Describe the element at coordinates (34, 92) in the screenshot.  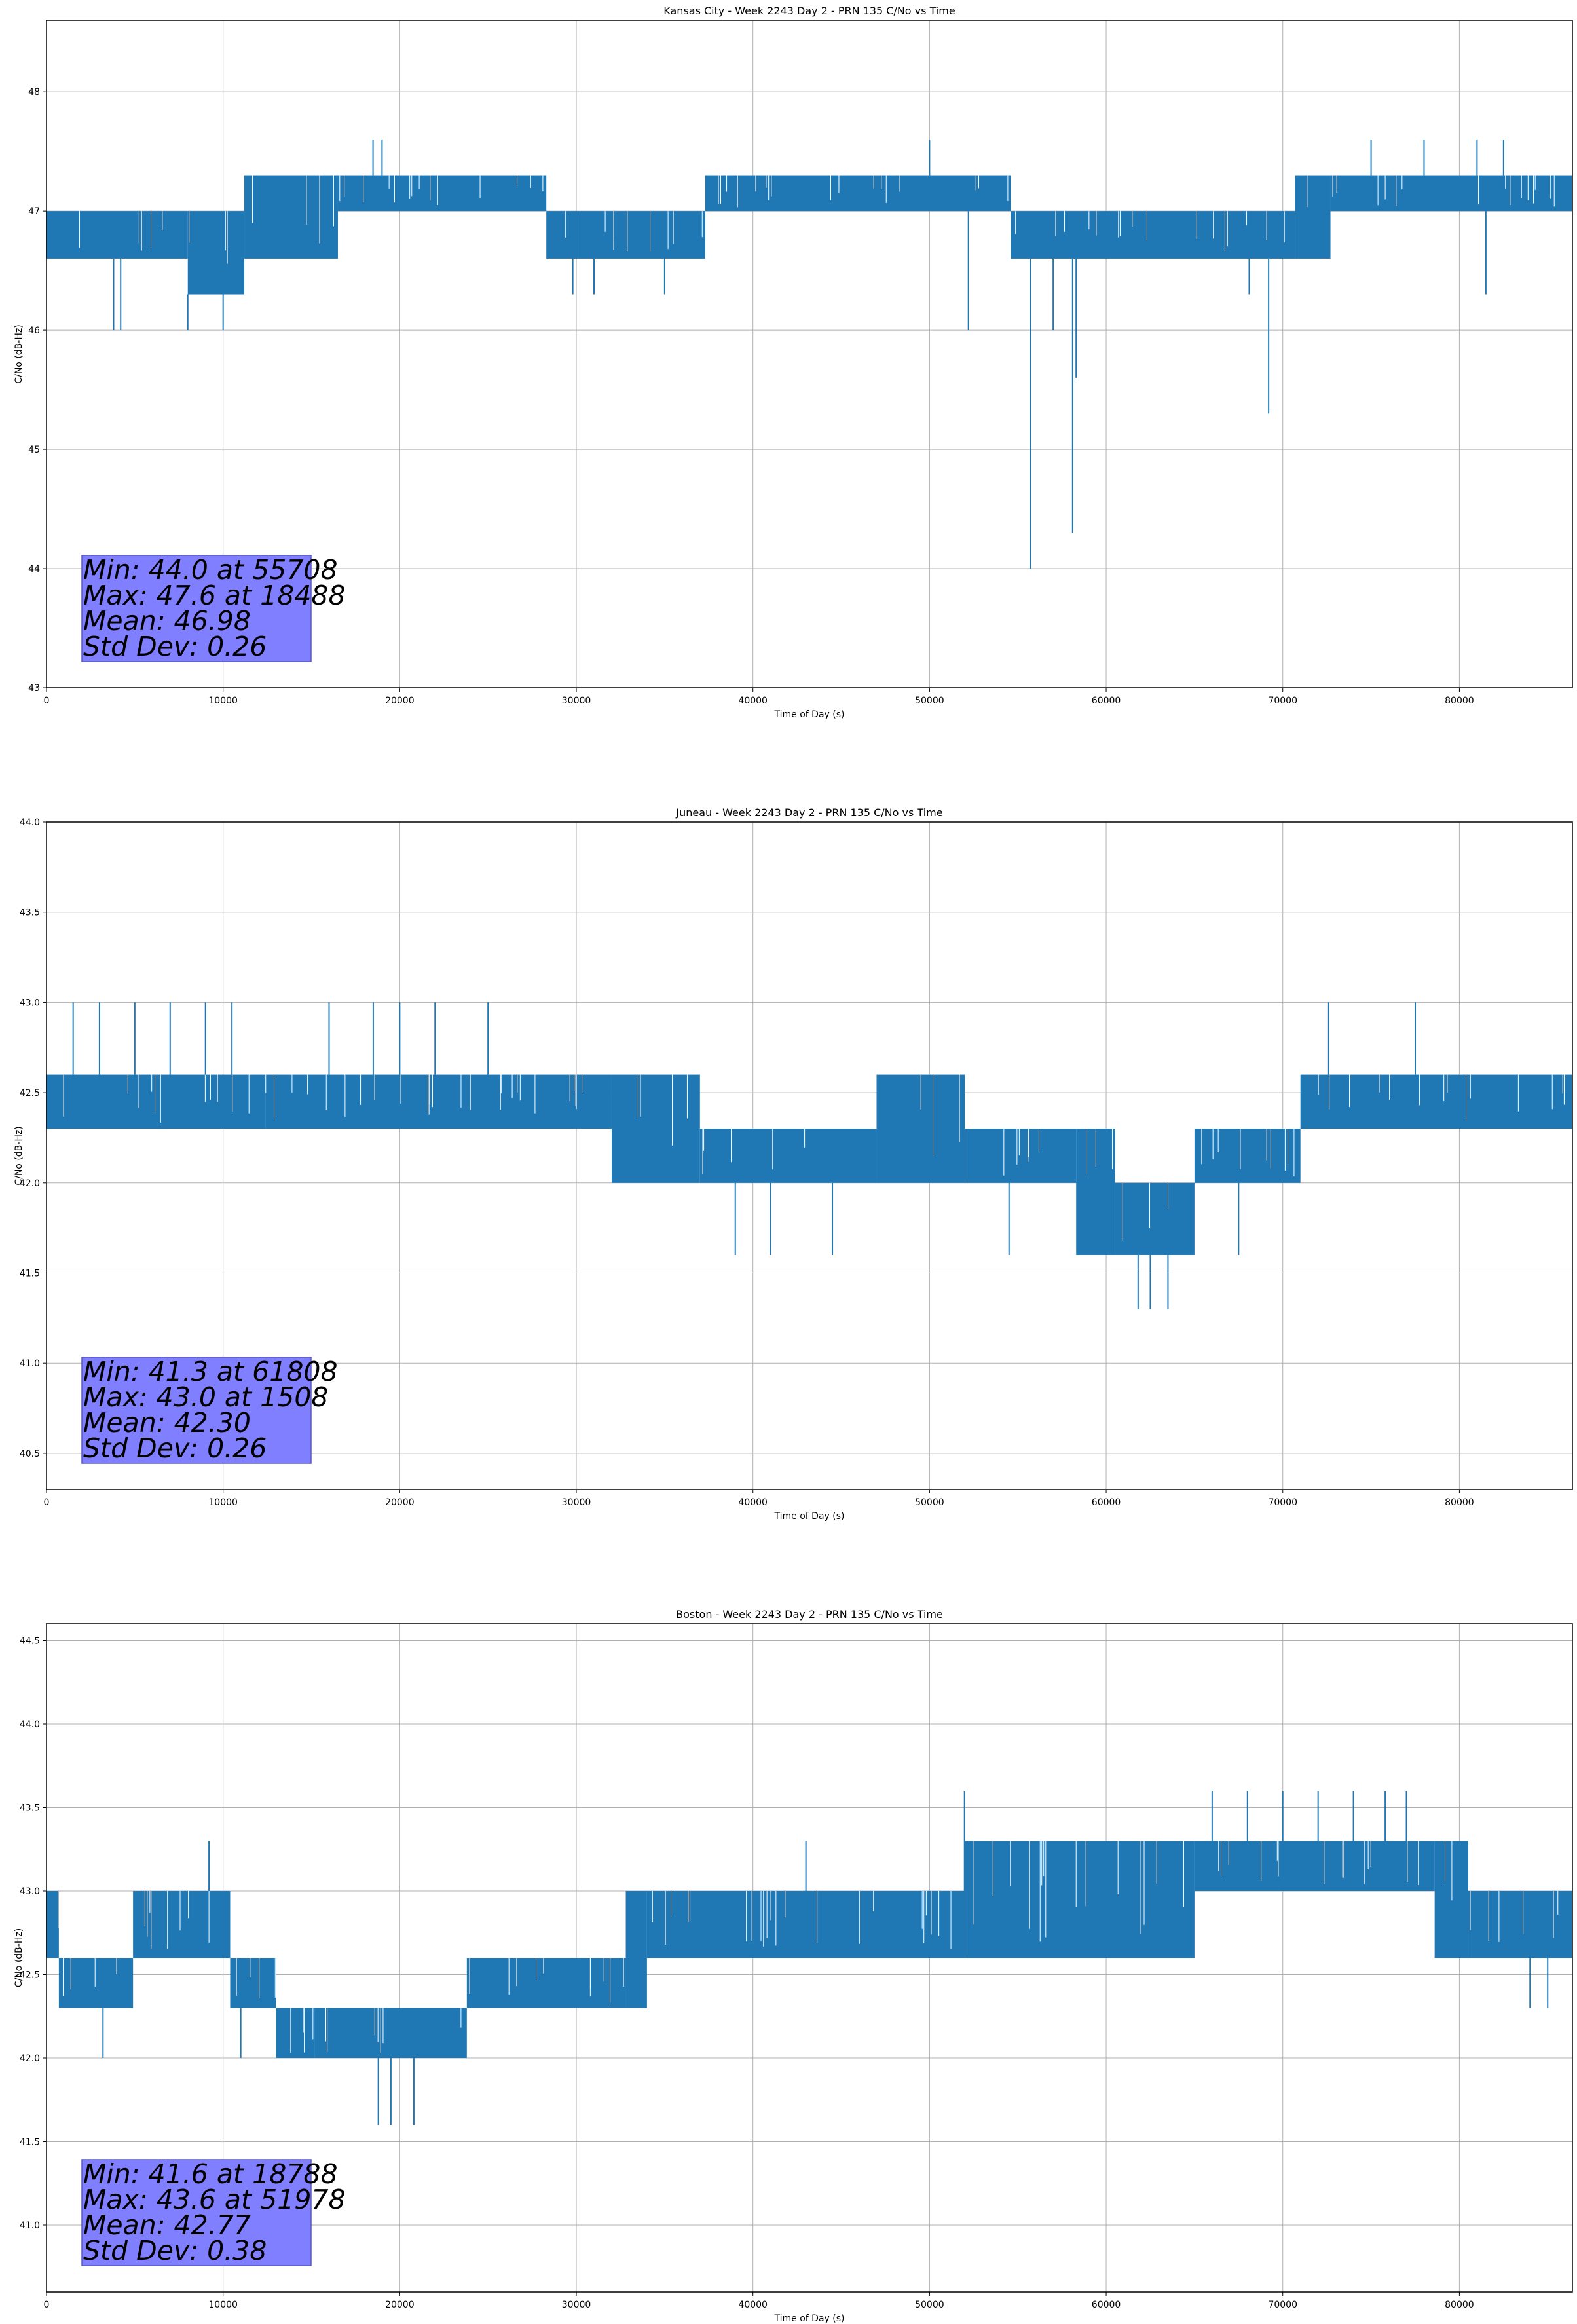
I see `y-tick-label: 48` at that location.